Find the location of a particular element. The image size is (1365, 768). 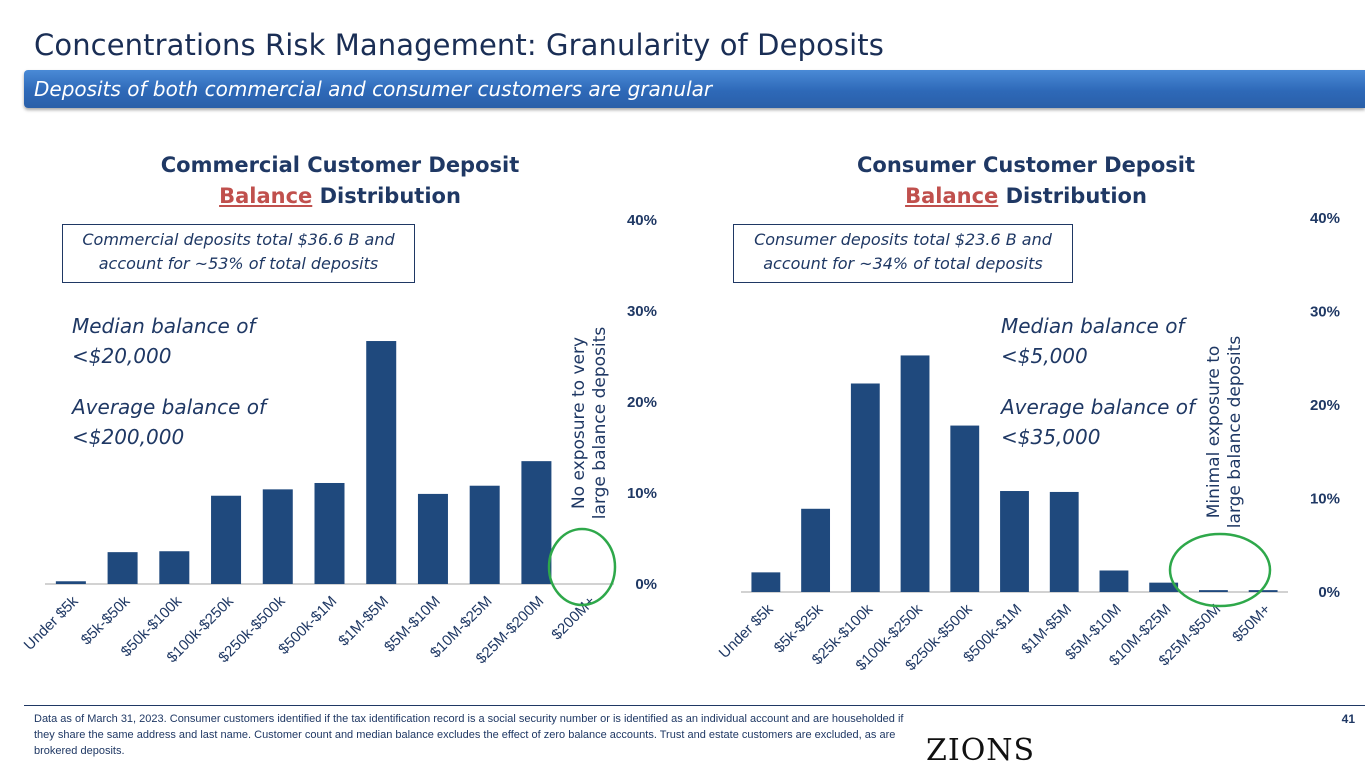

consumer-x-tick-label: $50M+ is located at coordinates (1251, 623).